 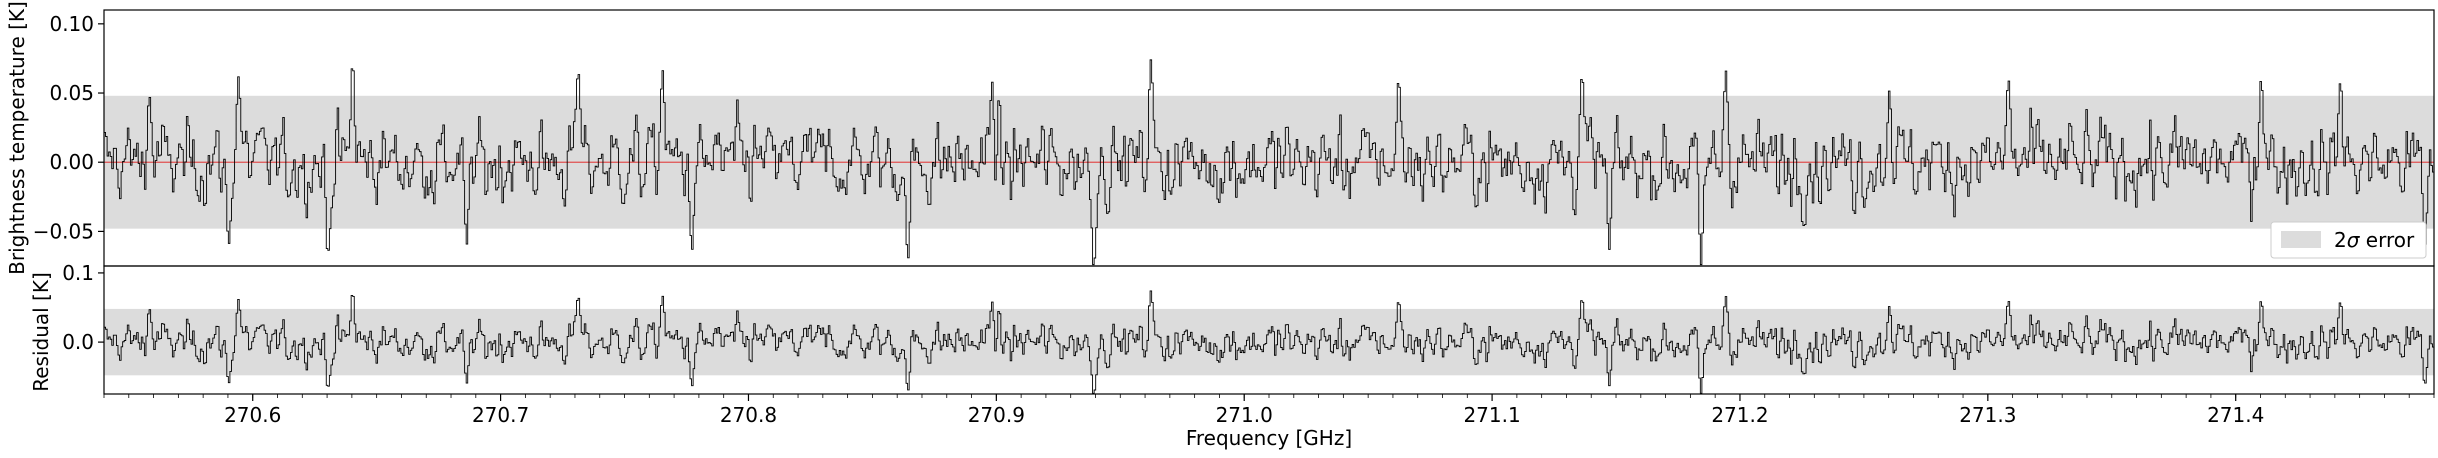 I want to click on x-axis-label: Frequency [GHz], so click(x=1269, y=438).